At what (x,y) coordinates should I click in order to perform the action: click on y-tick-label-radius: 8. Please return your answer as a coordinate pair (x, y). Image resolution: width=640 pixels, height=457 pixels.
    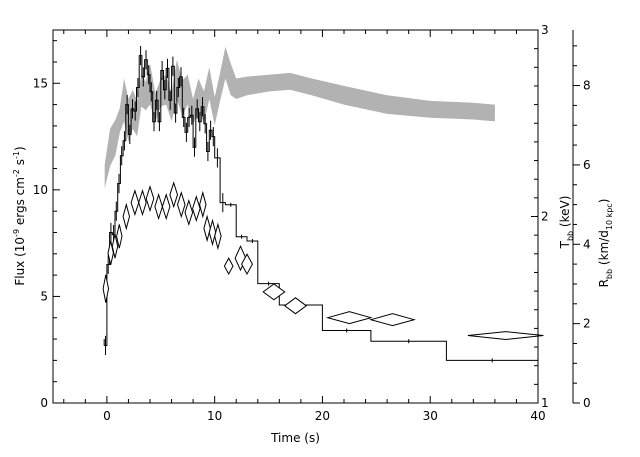
    Looking at the image, I should click on (587, 86).